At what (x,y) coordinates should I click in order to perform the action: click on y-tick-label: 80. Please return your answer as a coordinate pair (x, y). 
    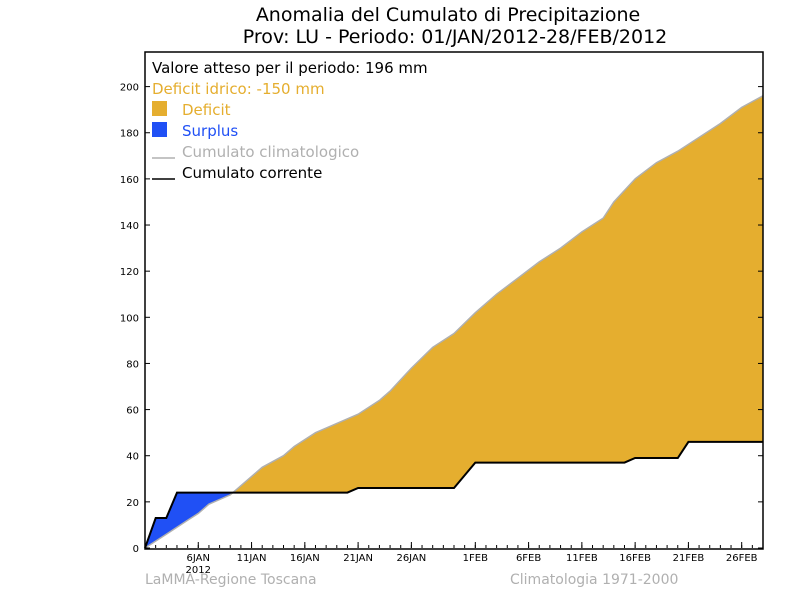
    Looking at the image, I should click on (132, 364).